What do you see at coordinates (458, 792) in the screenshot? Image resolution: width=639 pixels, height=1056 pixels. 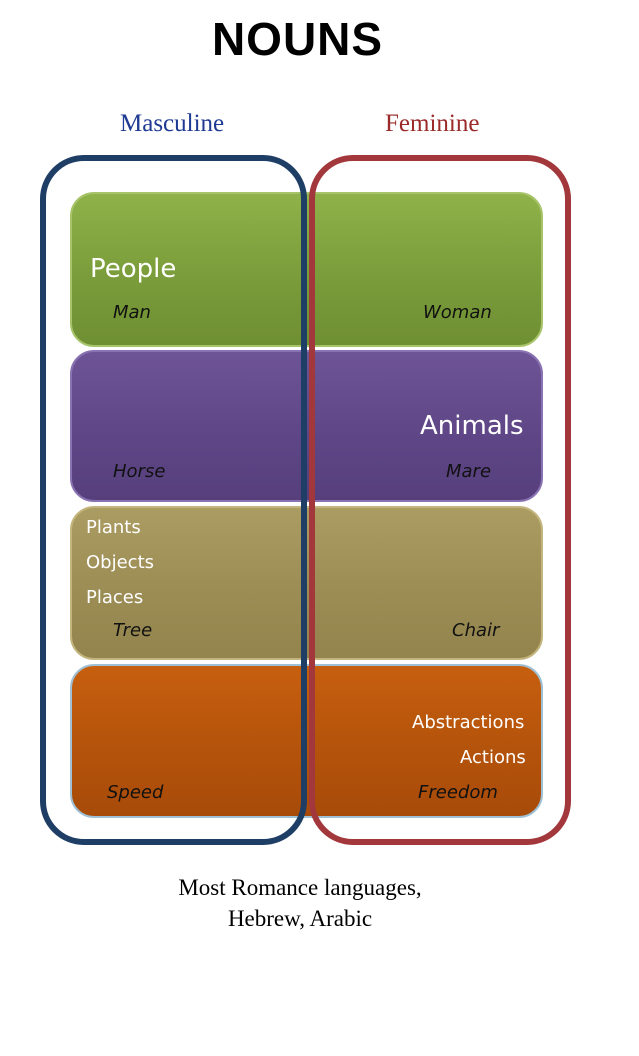 I see `abstractions-feminine-example: Freedom` at bounding box center [458, 792].